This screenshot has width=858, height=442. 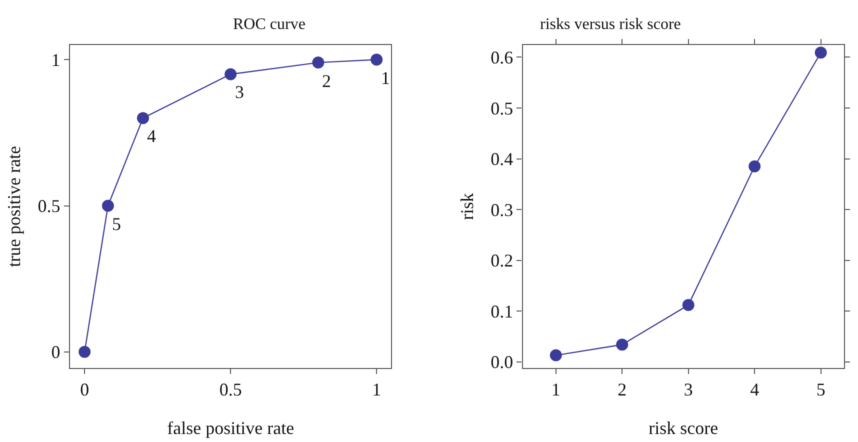 I want to click on y-axis-title: true positive rate, so click(x=14, y=206).